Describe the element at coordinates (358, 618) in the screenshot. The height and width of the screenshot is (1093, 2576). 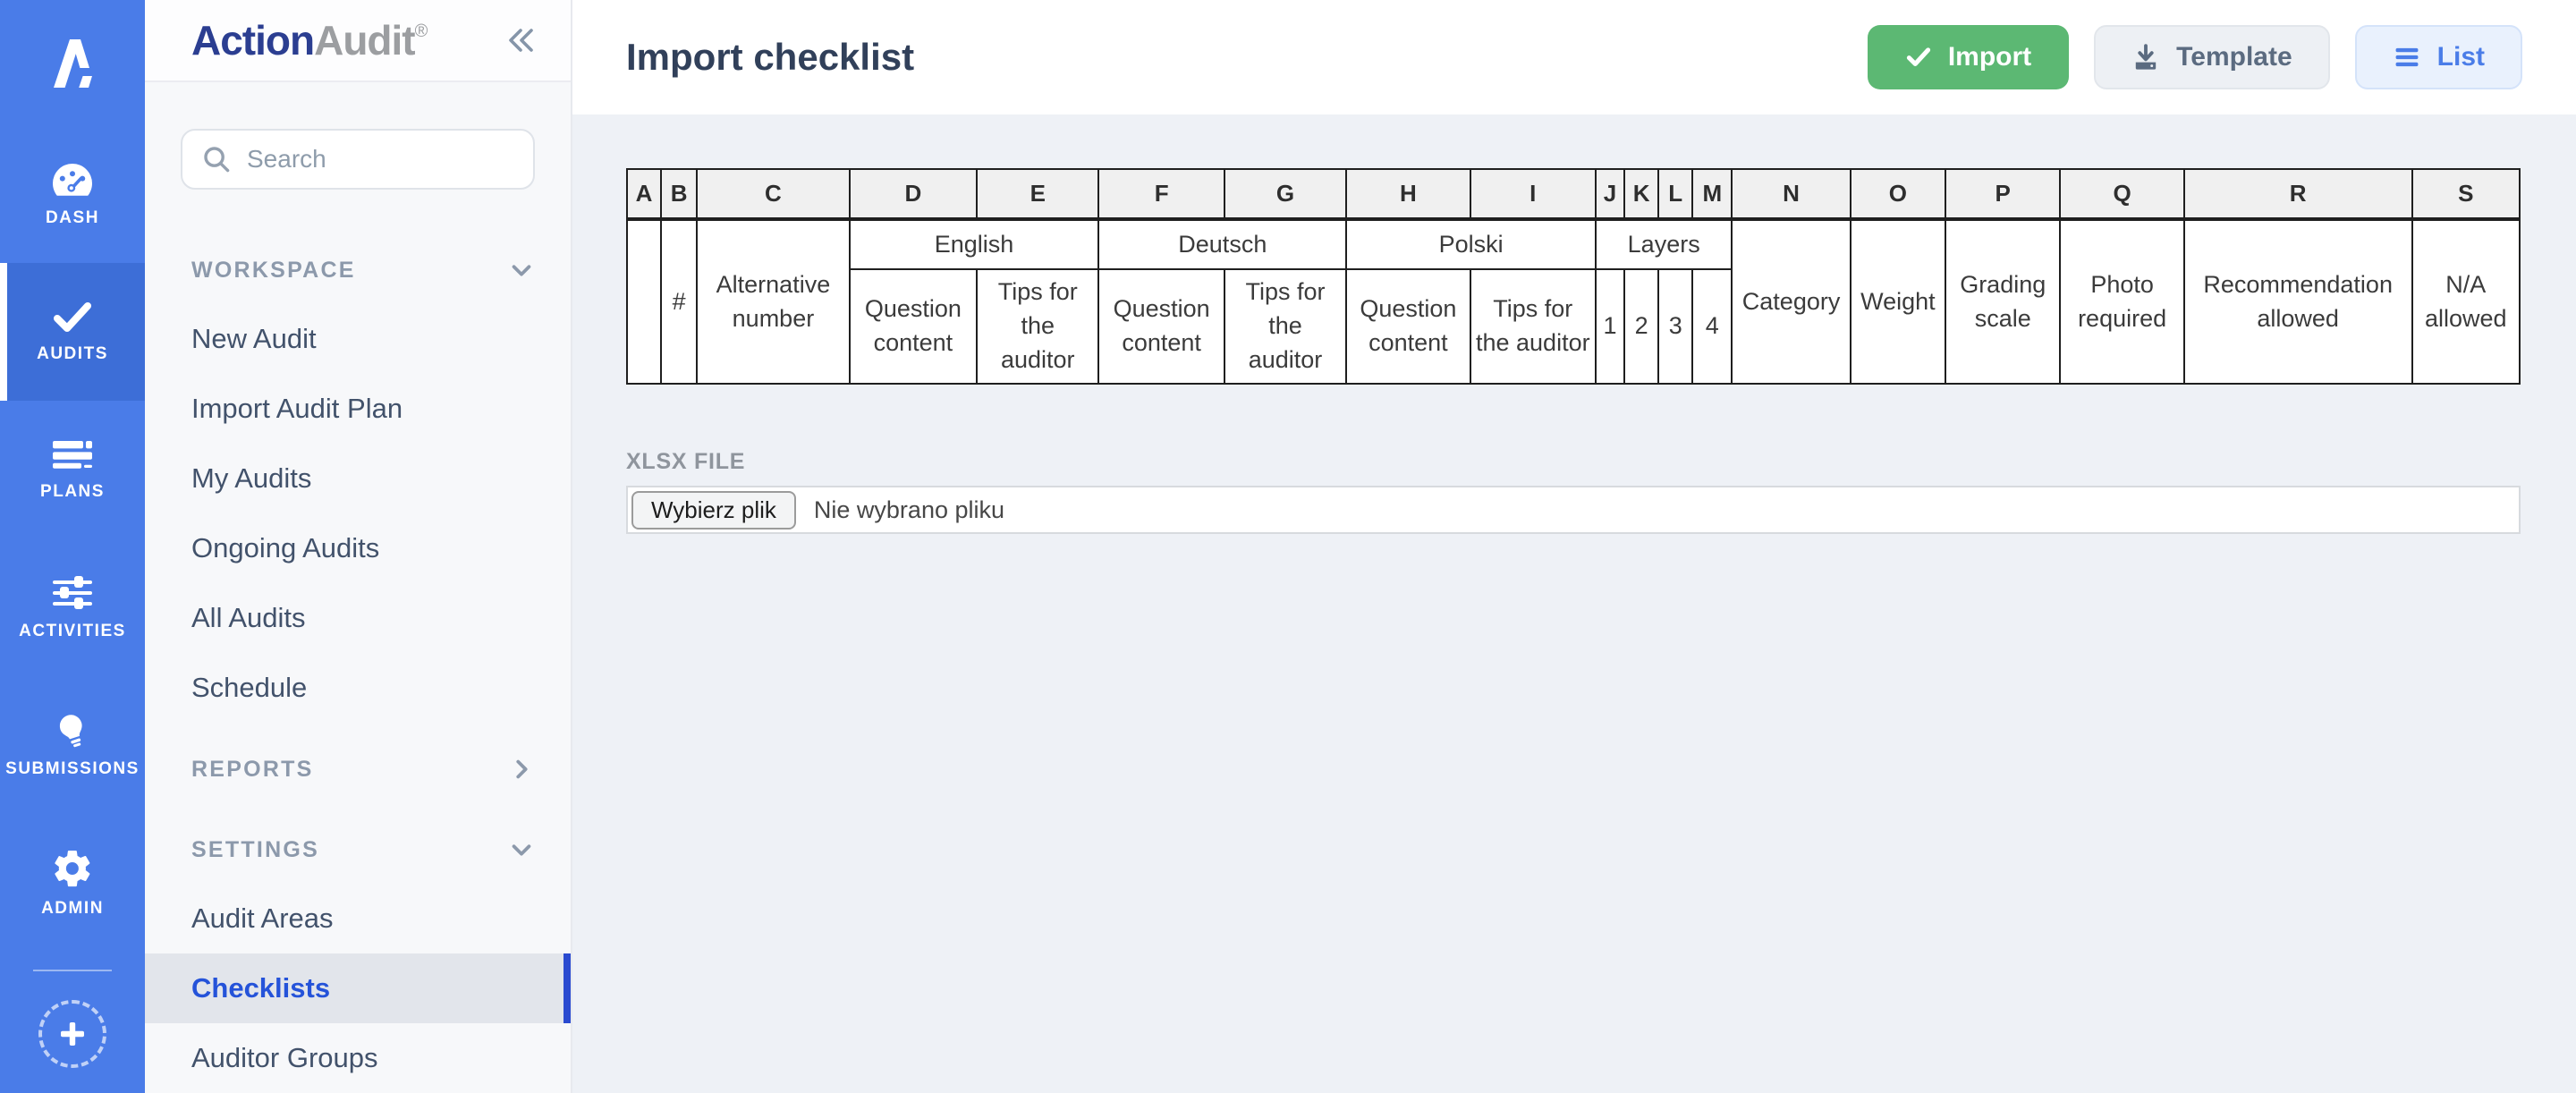
I see `sidebar-item-all-audits: All Audits` at that location.